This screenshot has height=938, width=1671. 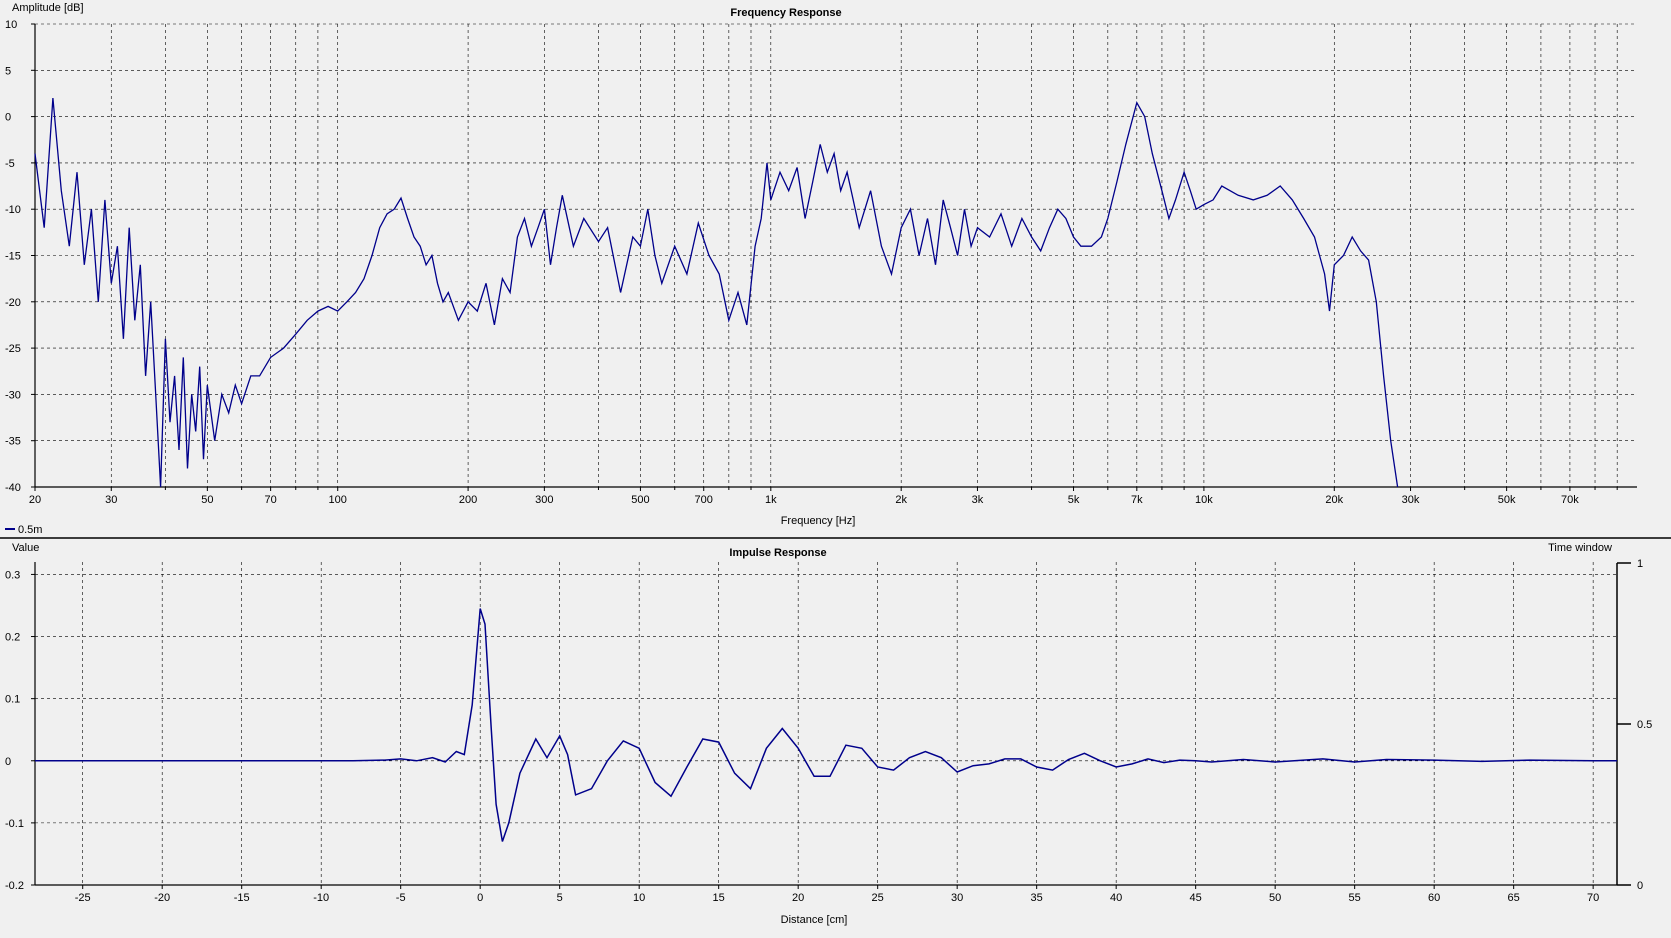 What do you see at coordinates (1434, 898) in the screenshot?
I see `x-tick-label: 60` at bounding box center [1434, 898].